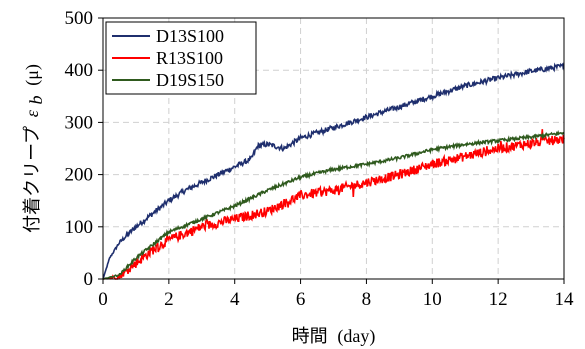 Image resolution: width=585 pixels, height=349 pixels. I want to click on y-tick-label: 200, so click(79, 175).